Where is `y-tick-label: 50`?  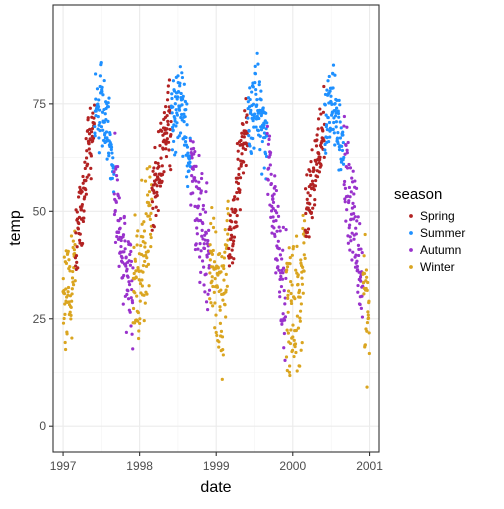 y-tick-label: 50 is located at coordinates (40, 211).